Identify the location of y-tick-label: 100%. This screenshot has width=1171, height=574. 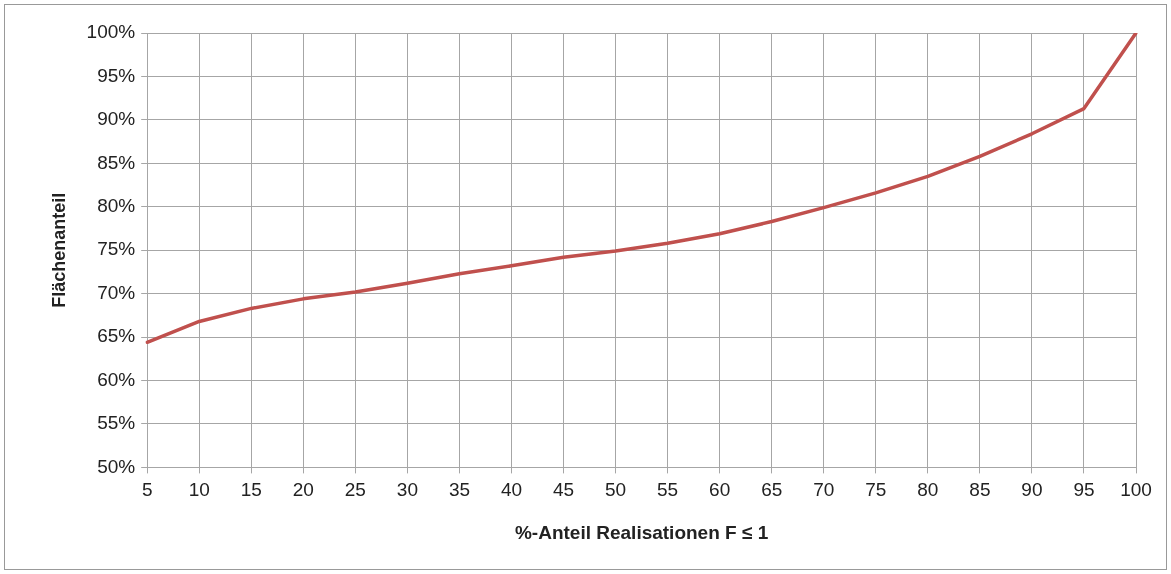
(111, 32).